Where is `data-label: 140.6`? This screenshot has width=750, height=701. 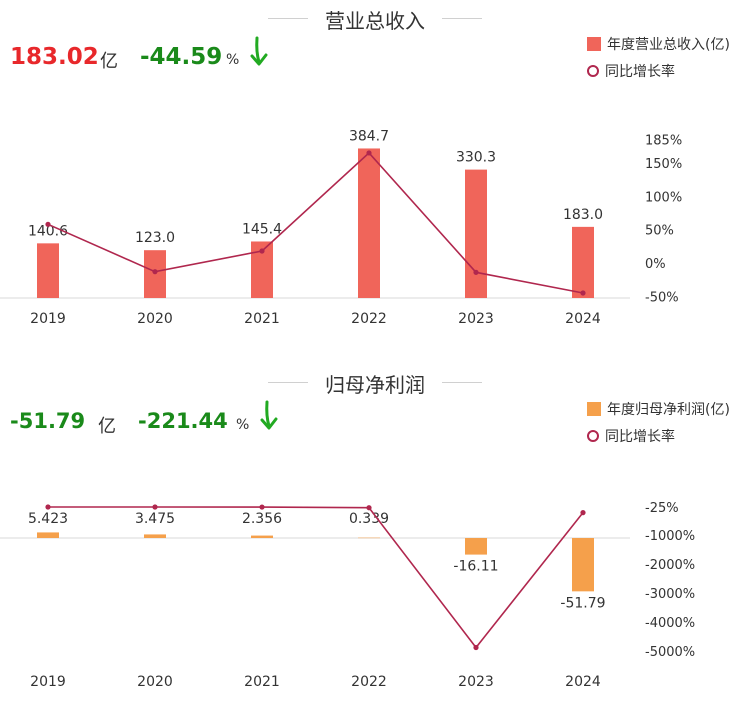
data-label: 140.6 is located at coordinates (48, 231).